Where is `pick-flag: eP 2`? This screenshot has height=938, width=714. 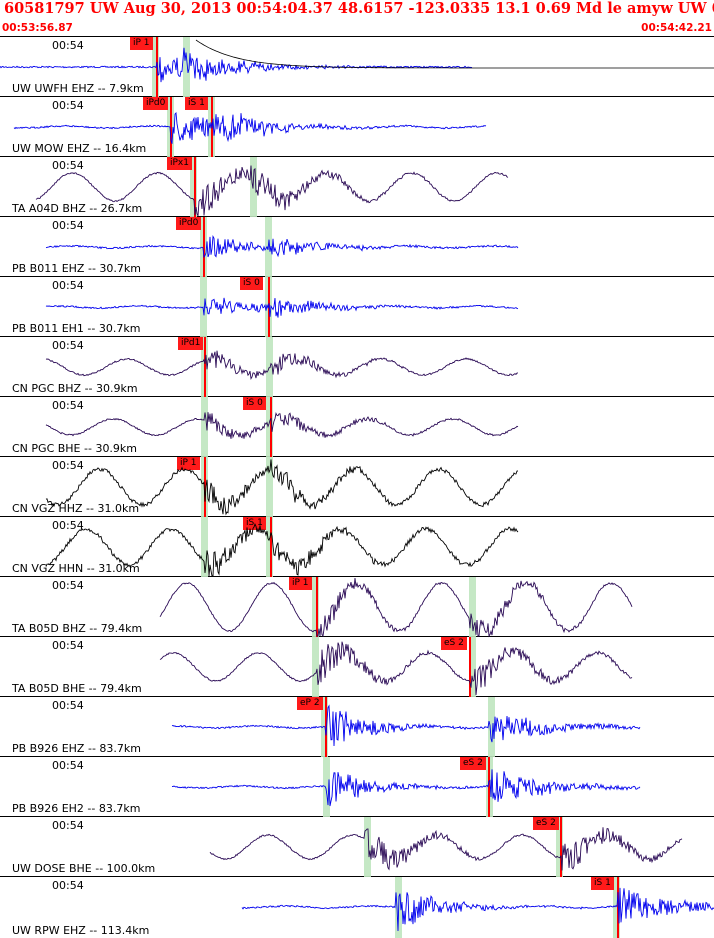 pick-flag: eP 2 is located at coordinates (310, 703).